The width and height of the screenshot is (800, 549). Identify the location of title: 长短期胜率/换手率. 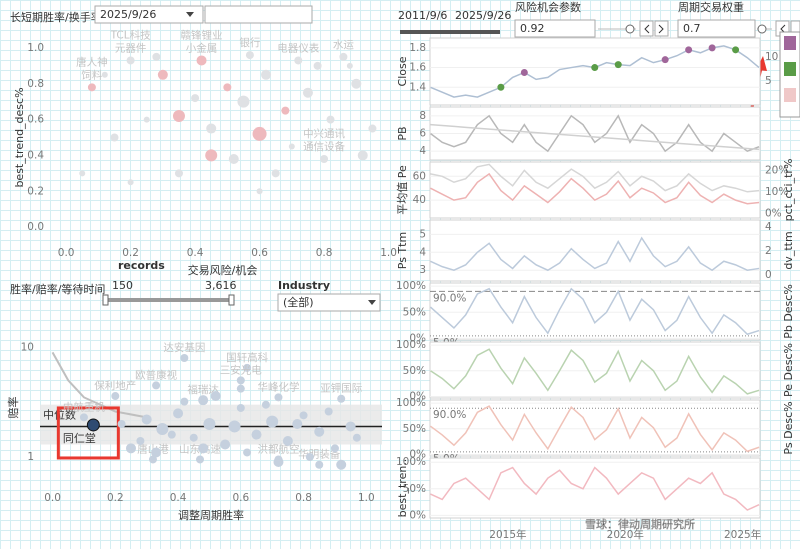
(56, 17).